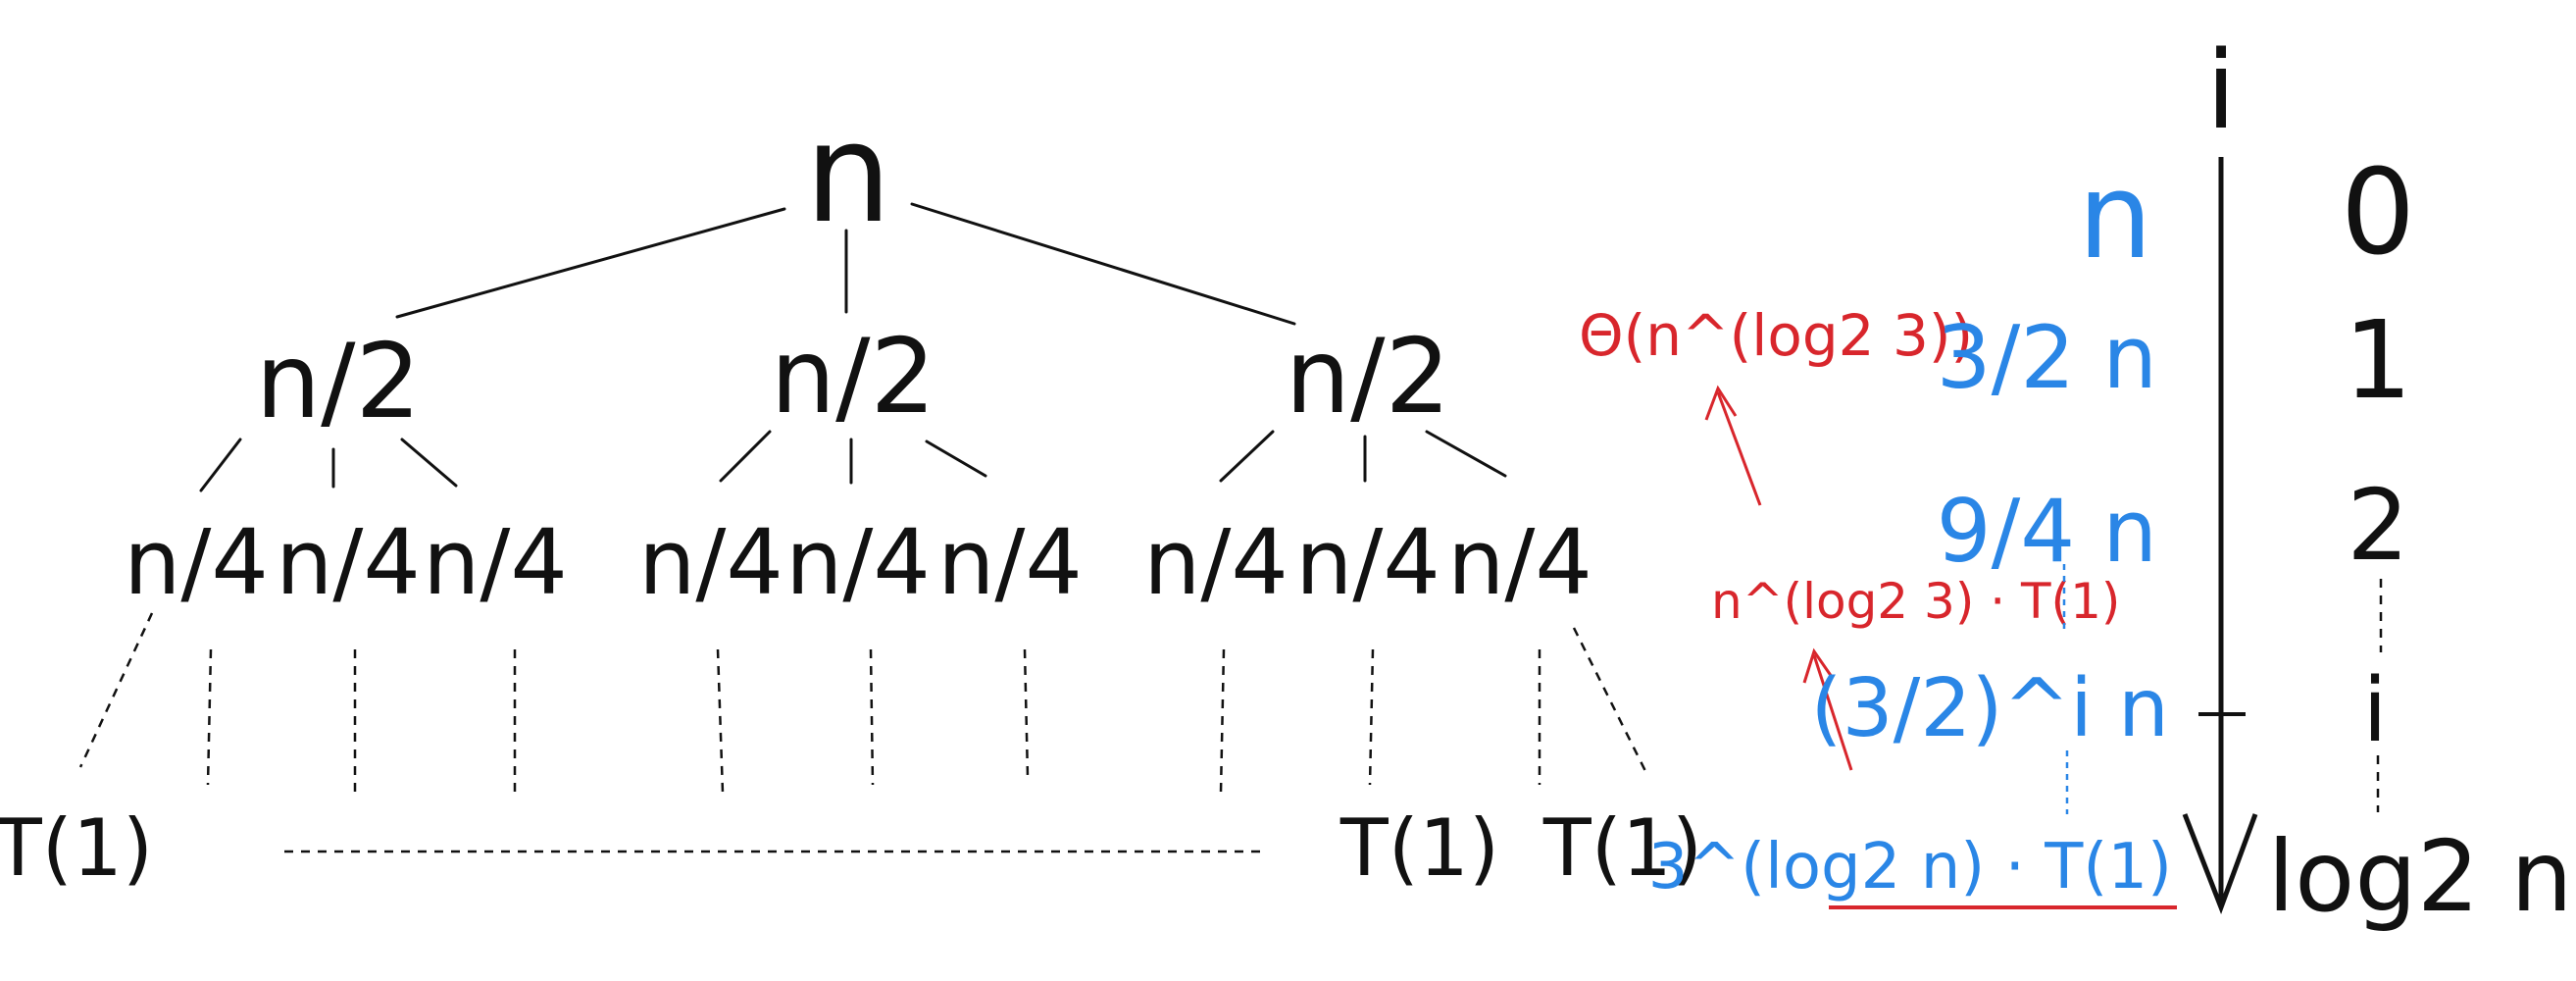  What do you see at coordinates (2378, 213) in the screenshot?
I see `level-value: 0` at bounding box center [2378, 213].